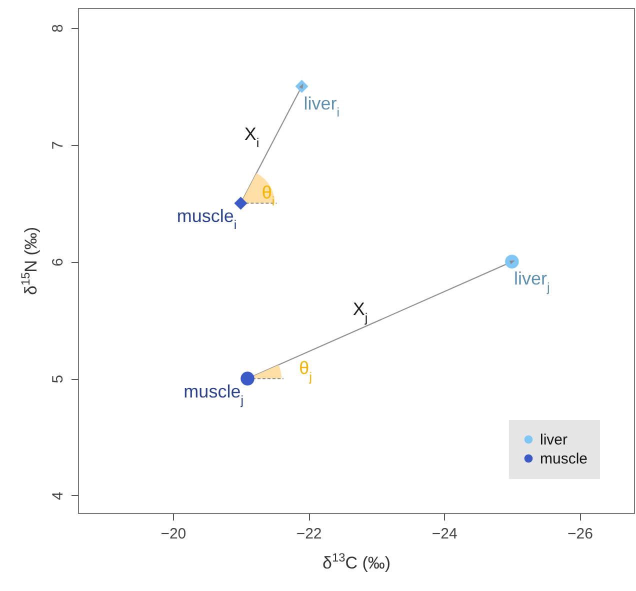  What do you see at coordinates (58, 262) in the screenshot?
I see `y-tick-label: 6` at bounding box center [58, 262].